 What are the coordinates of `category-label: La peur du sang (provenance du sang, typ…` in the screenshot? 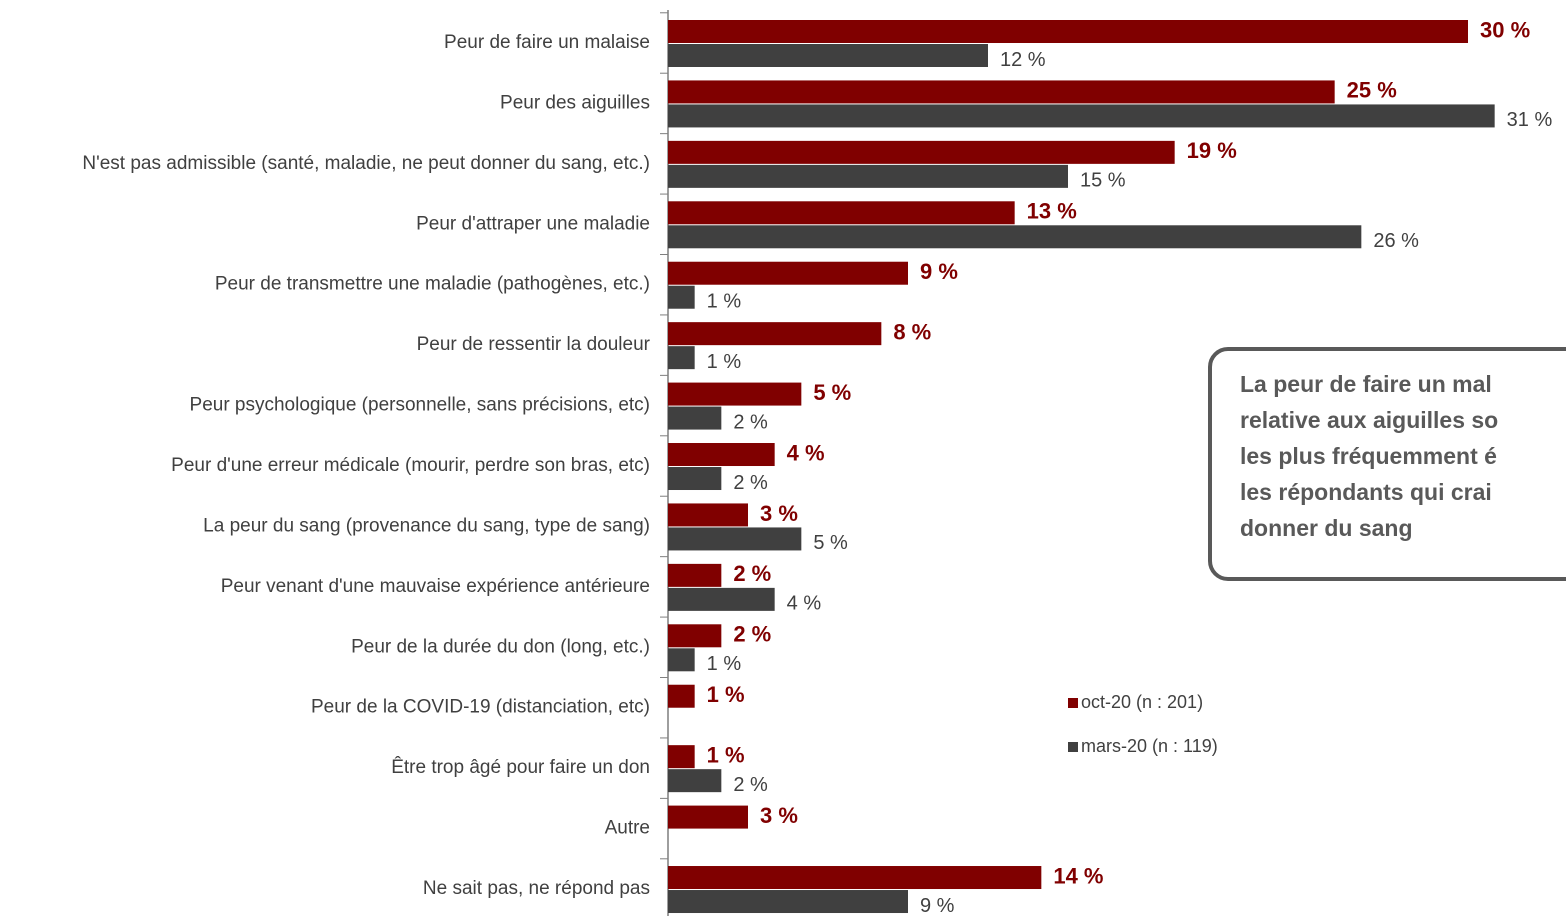 It's located at (426, 525).